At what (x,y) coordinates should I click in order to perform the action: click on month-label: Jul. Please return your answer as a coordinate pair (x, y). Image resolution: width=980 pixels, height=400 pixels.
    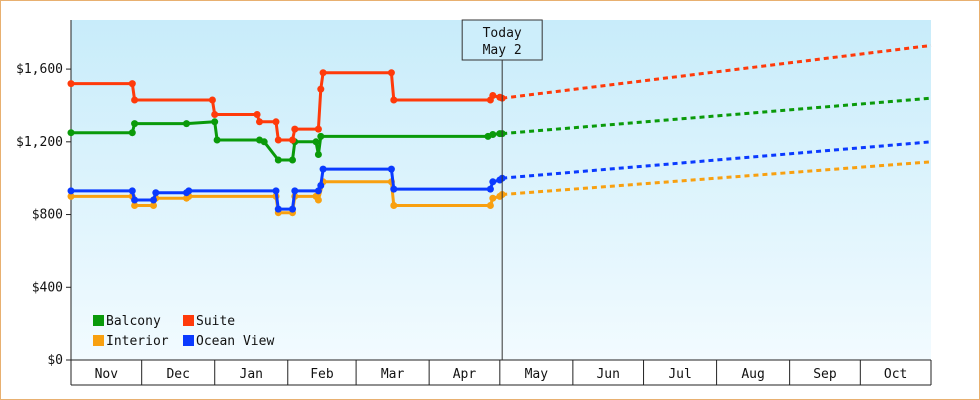
    Looking at the image, I should click on (679, 374).